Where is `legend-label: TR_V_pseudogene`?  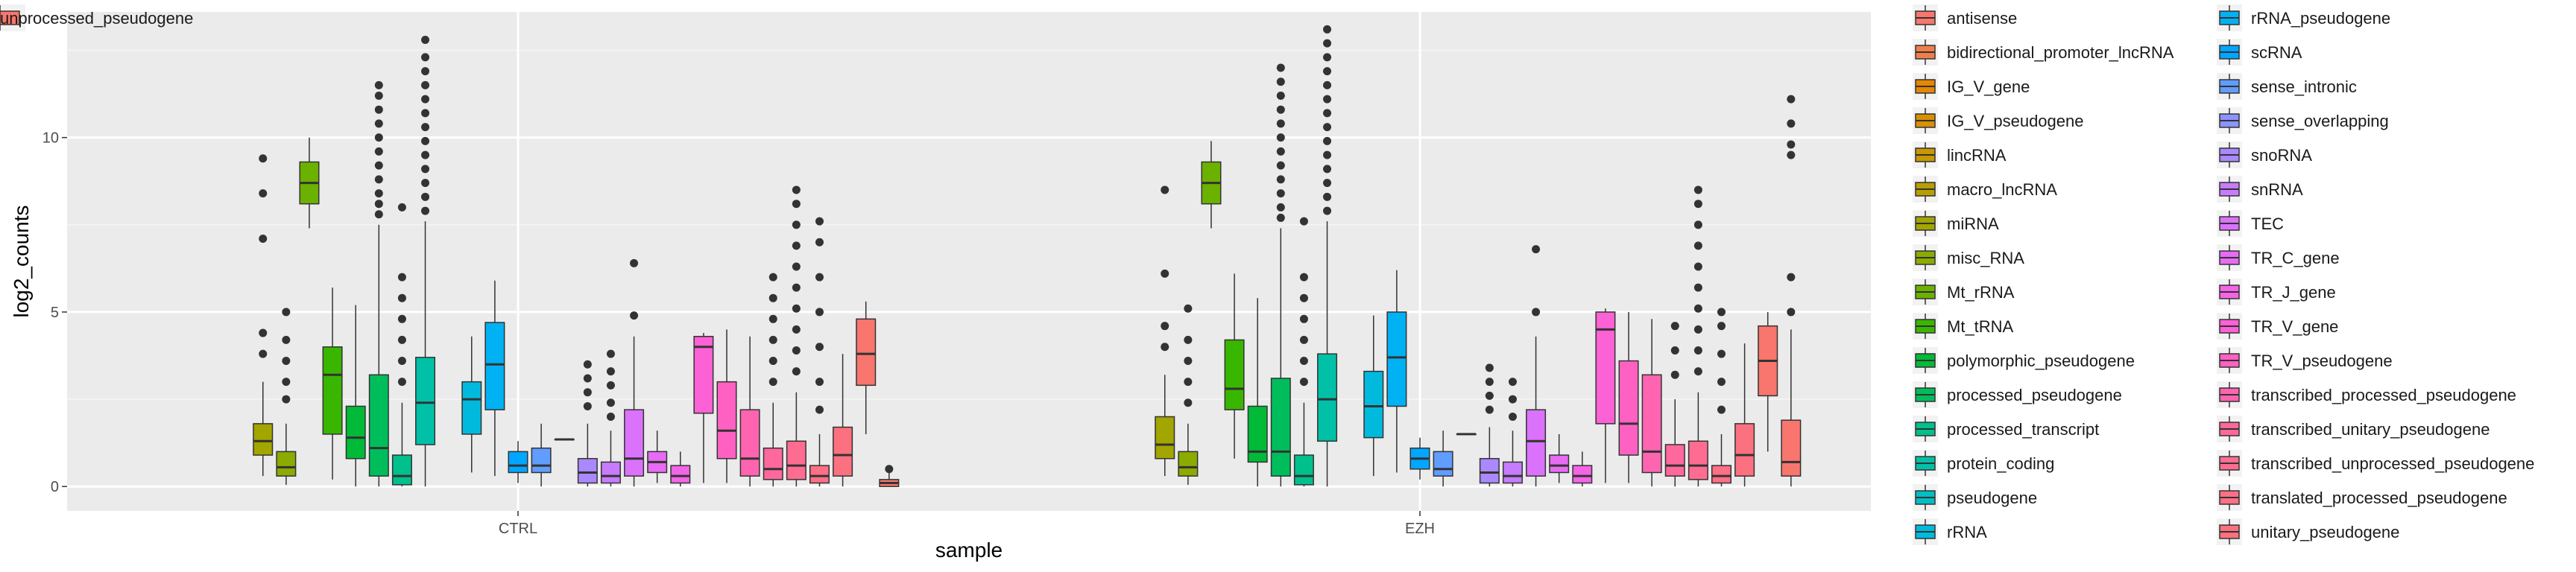
legend-label: TR_V_pseudogene is located at coordinates (2322, 361).